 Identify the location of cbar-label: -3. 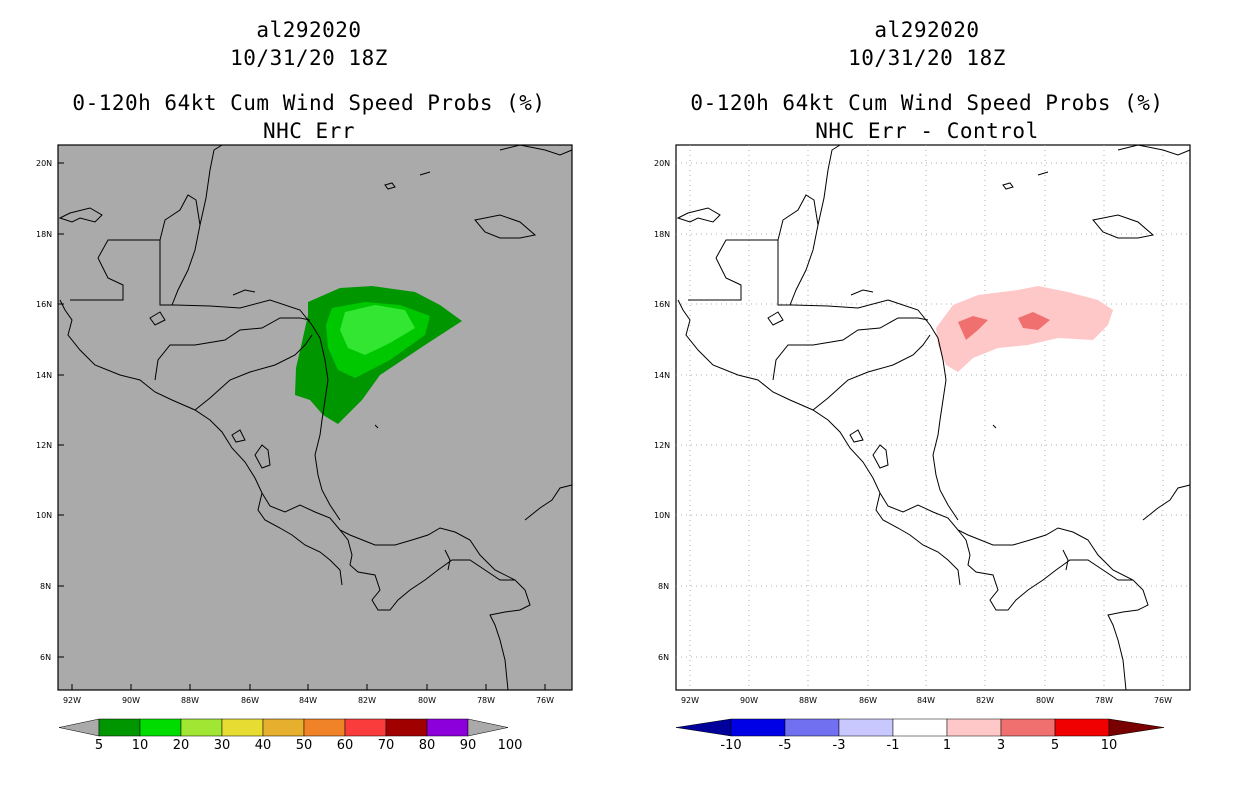
(839, 745).